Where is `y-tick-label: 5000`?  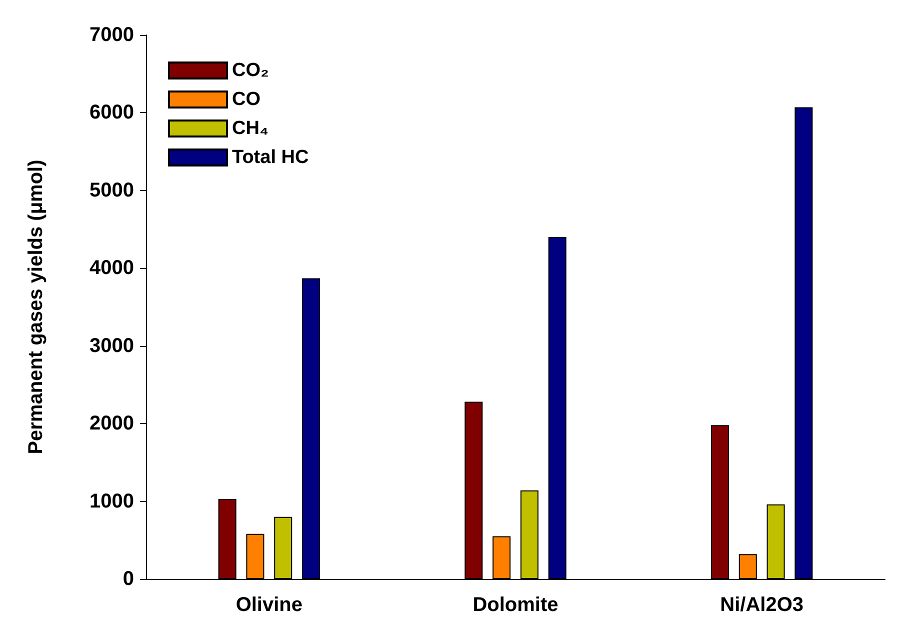
y-tick-label: 5000 is located at coordinates (112, 190).